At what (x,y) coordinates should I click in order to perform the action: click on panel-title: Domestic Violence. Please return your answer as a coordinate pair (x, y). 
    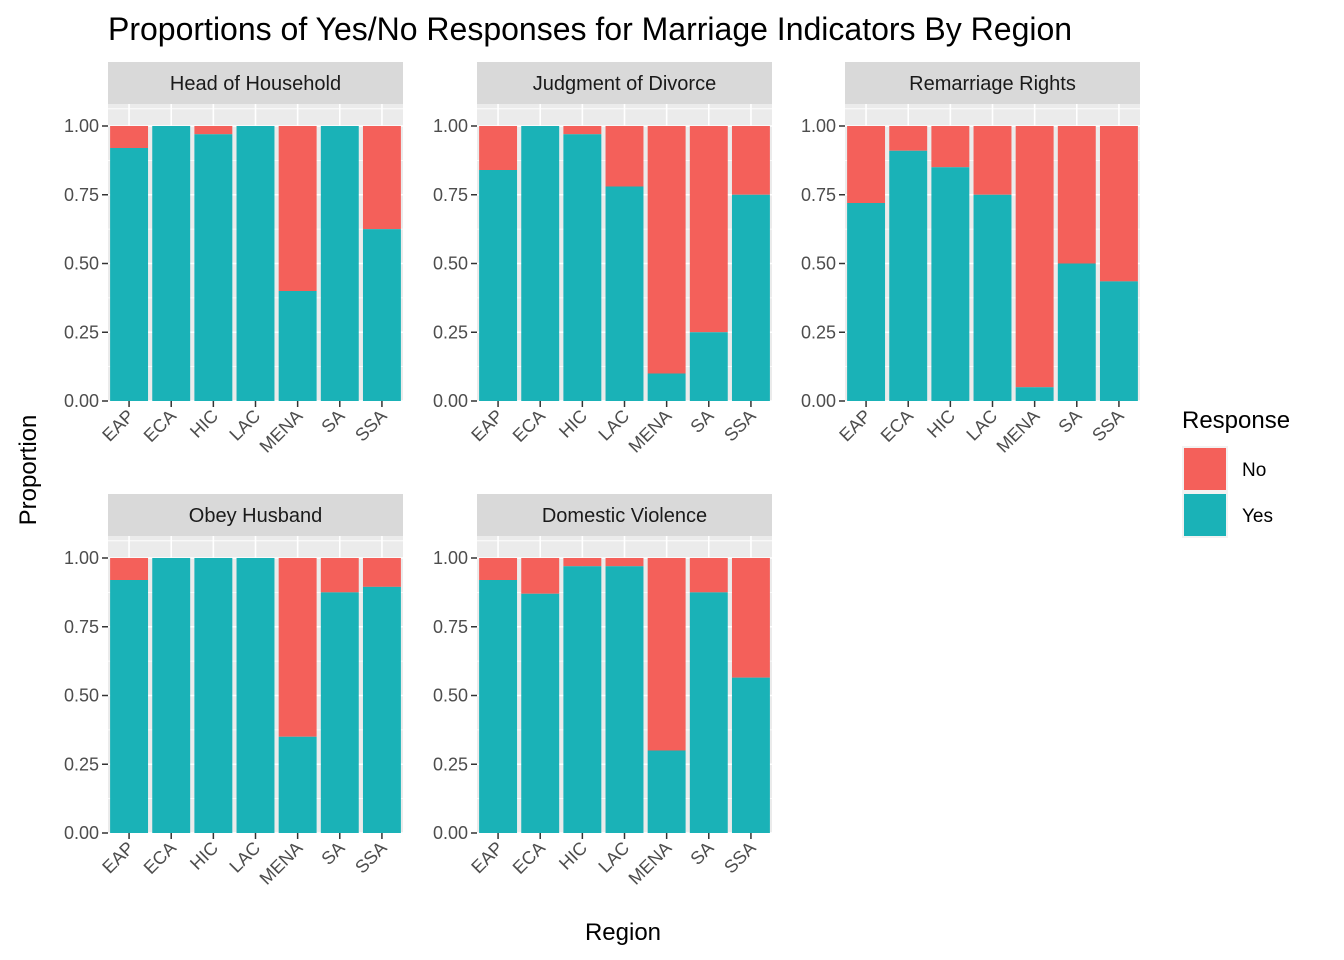
    Looking at the image, I should click on (624, 516).